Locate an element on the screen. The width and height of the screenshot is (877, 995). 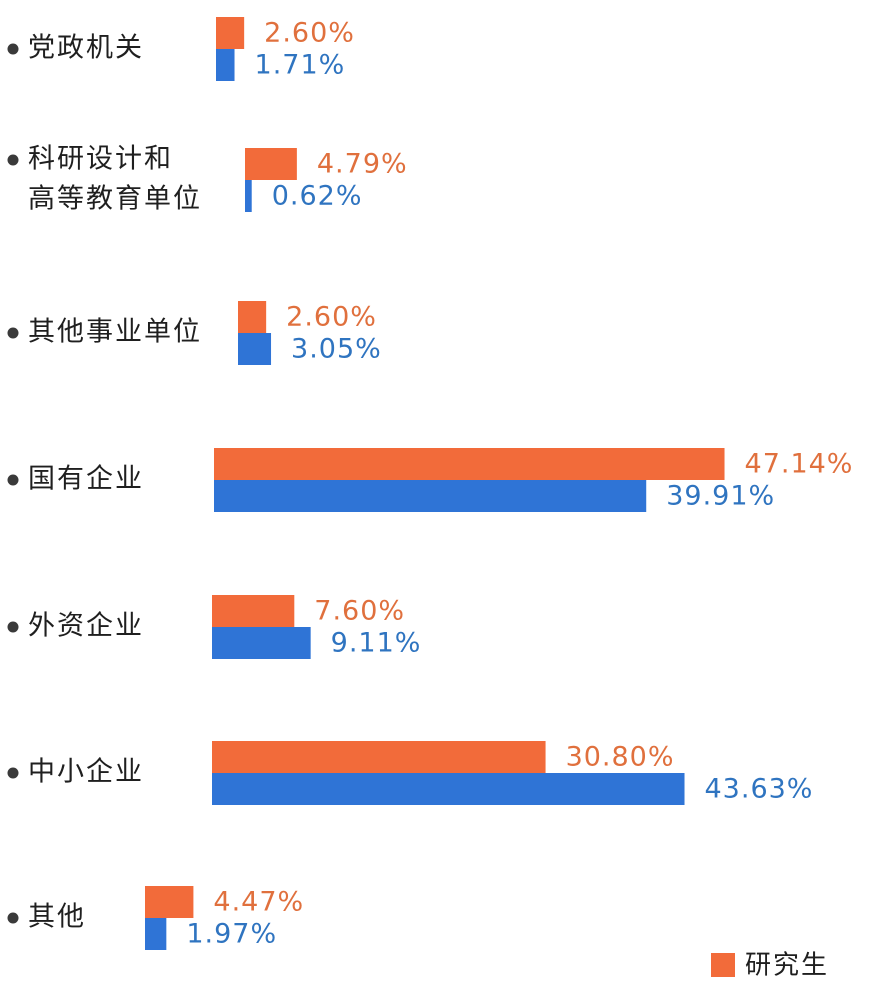
value-label: 1.97% is located at coordinates (231, 934).